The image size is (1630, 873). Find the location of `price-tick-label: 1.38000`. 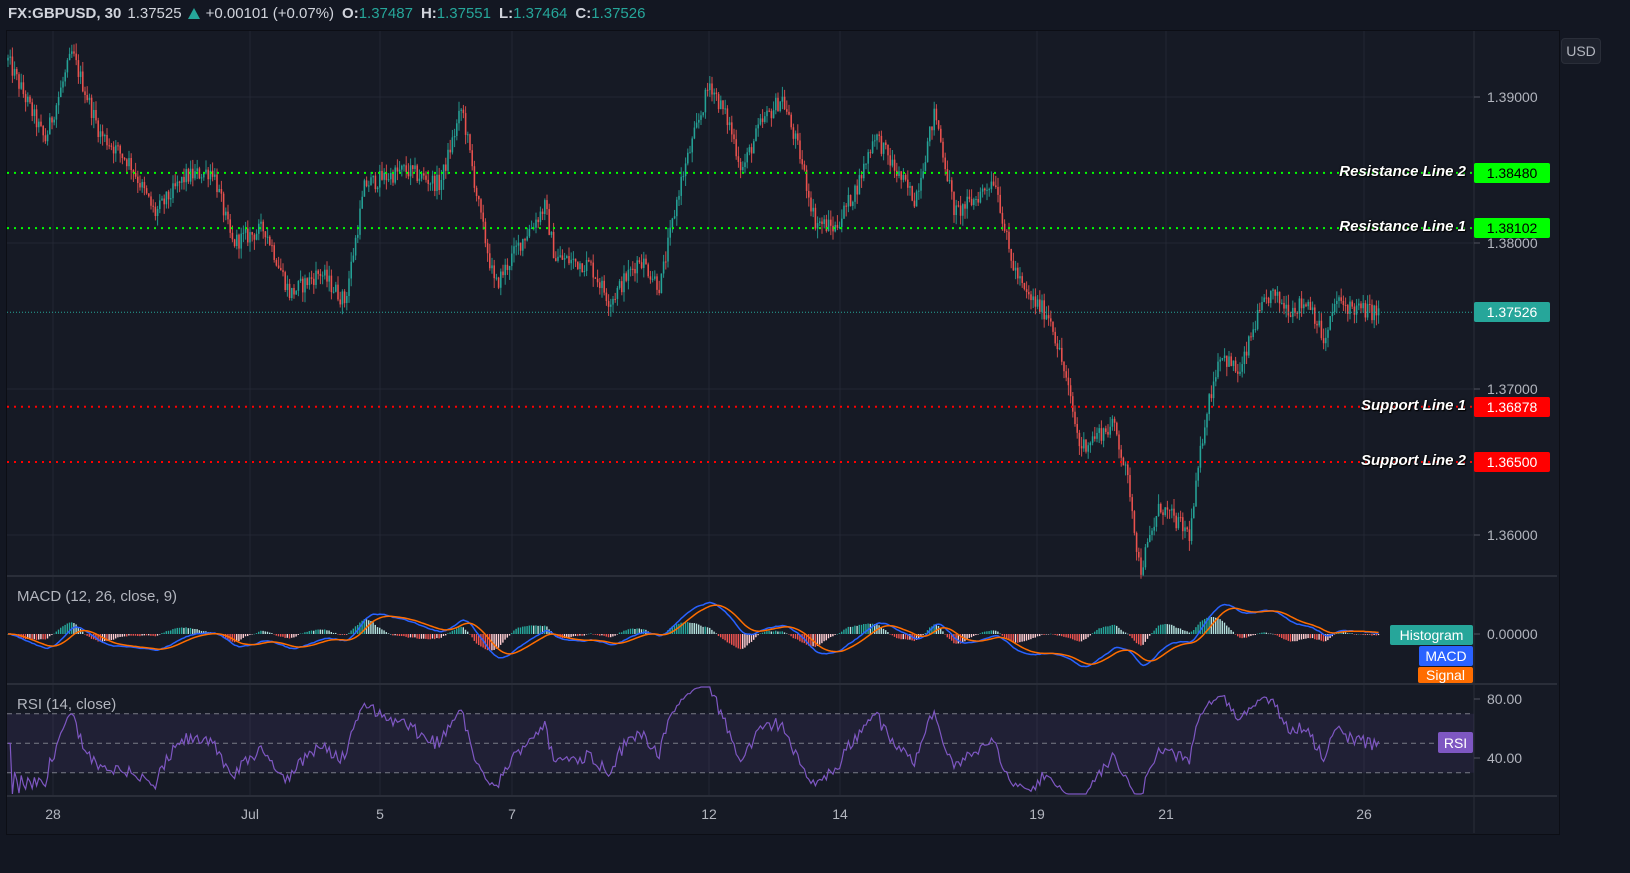

price-tick-label: 1.38000 is located at coordinates (1512, 243).